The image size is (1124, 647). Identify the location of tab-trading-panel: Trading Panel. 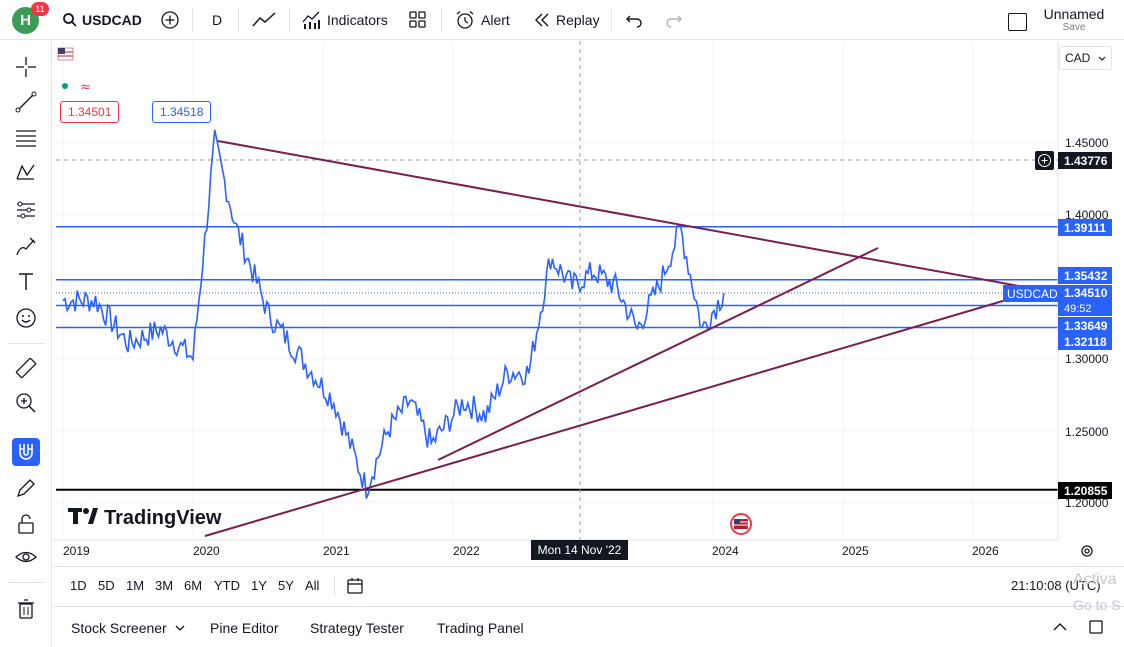
(480, 628).